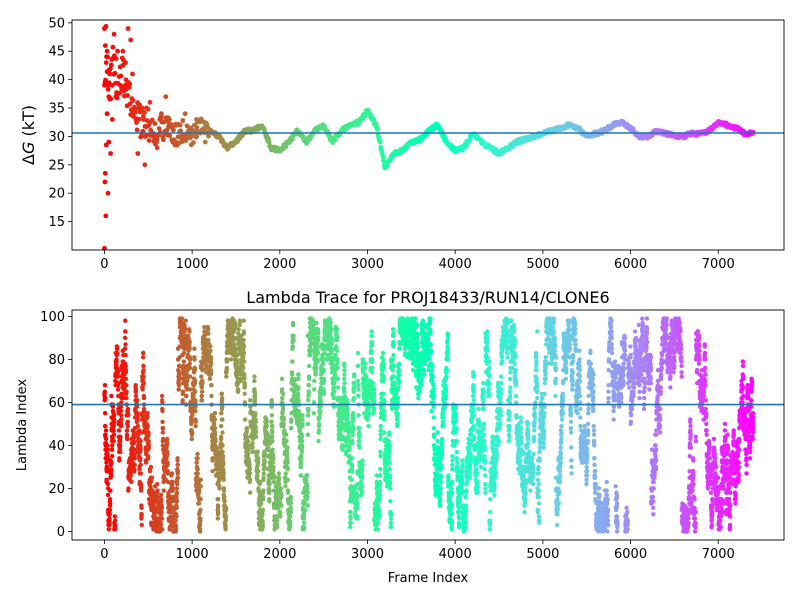 Image resolution: width=800 pixels, height=600 pixels. What do you see at coordinates (279, 264) in the screenshot?
I see `delta-g-x-tick-label: 2000` at bounding box center [279, 264].